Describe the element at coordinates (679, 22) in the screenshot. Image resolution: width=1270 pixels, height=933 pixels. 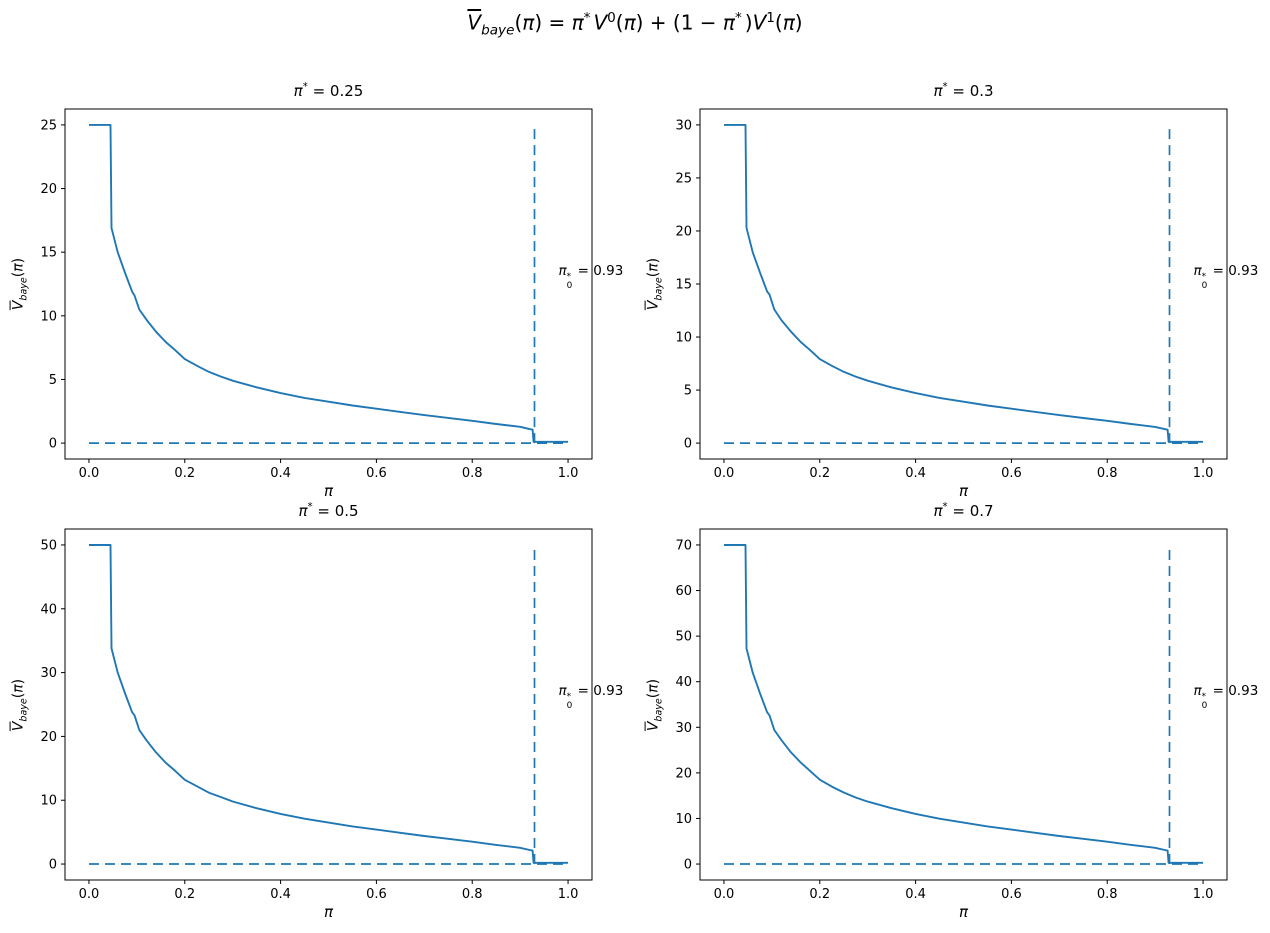
I see `figure-title-part: ) + (1 −` at that location.